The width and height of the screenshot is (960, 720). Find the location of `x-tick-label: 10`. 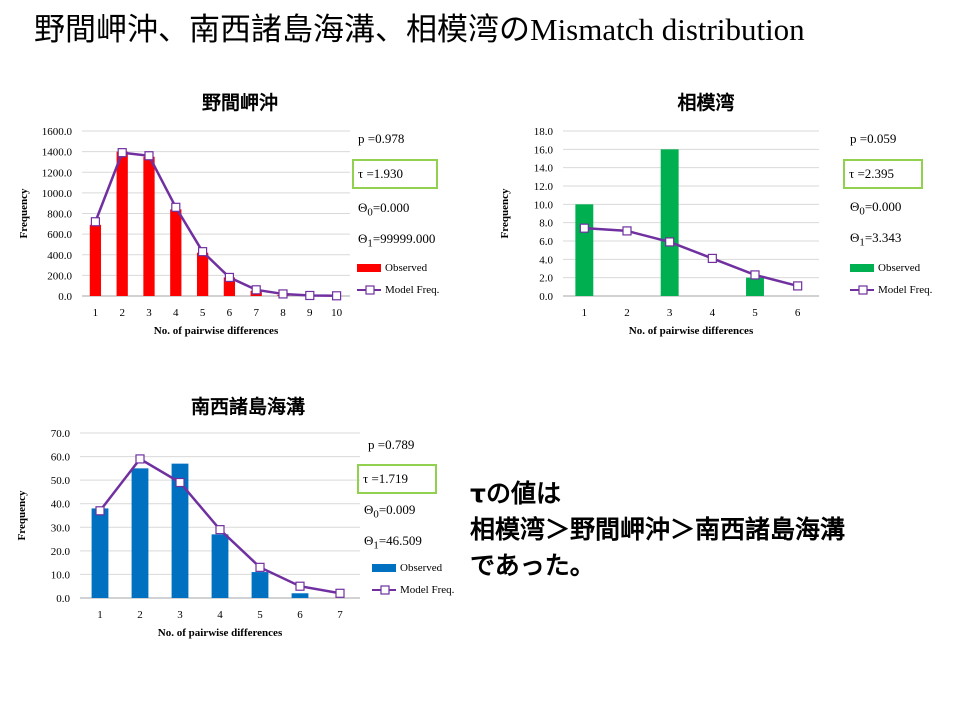

x-tick-label: 10 is located at coordinates (337, 313).